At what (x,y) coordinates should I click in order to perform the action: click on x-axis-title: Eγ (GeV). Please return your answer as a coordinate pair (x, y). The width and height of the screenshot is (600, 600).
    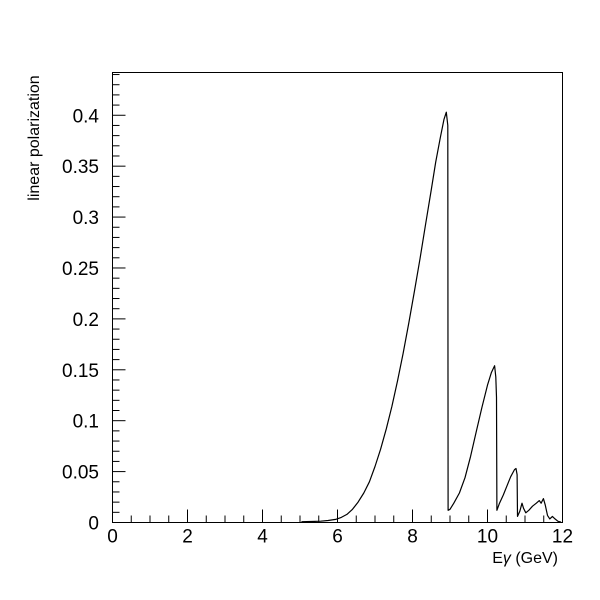
    Looking at the image, I should click on (489, 559).